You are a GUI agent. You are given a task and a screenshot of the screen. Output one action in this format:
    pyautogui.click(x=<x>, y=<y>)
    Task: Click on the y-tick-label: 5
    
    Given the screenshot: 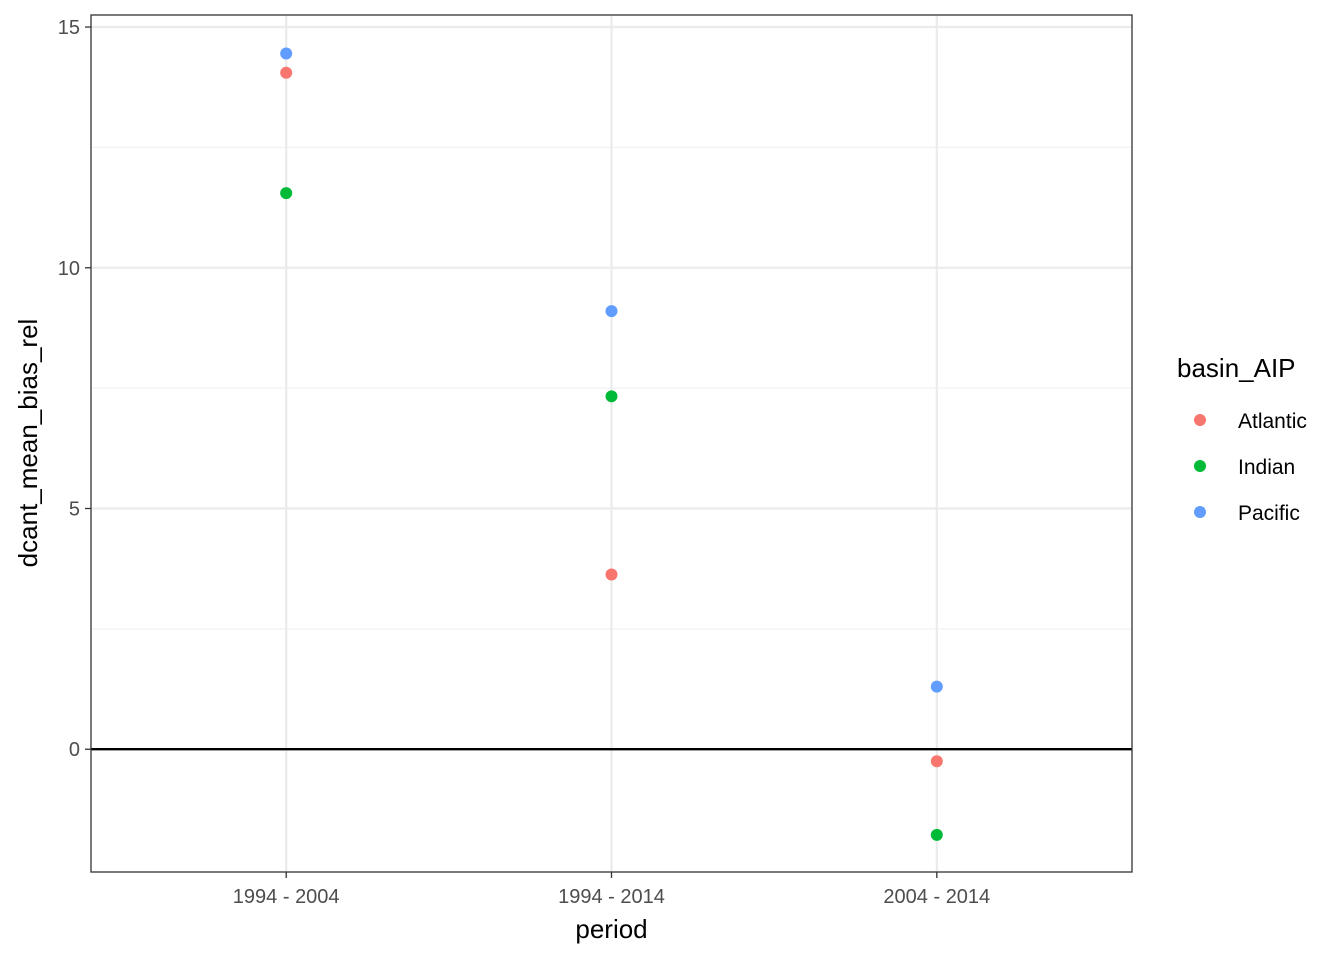 What is the action you would take?
    pyautogui.click(x=74, y=509)
    